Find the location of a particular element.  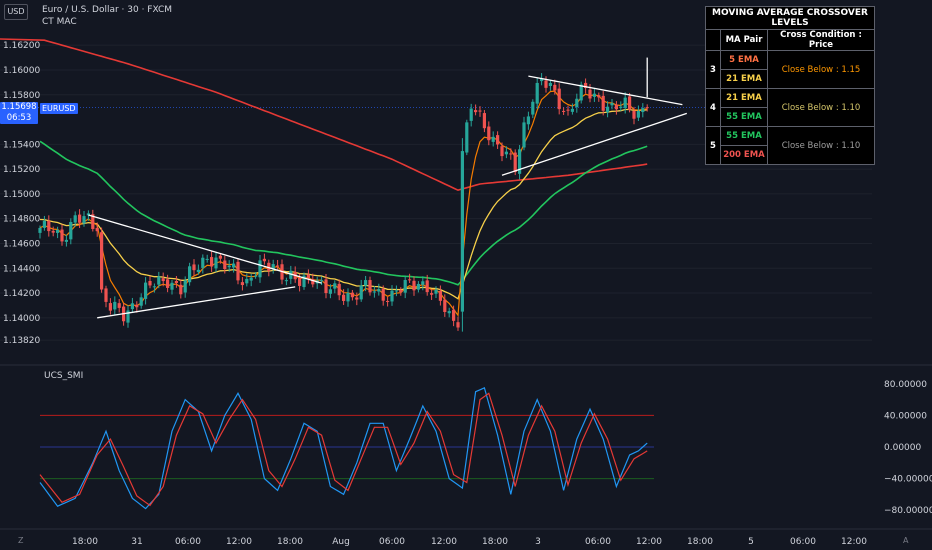

price-tick-label: 1.14000 is located at coordinates (21, 319).